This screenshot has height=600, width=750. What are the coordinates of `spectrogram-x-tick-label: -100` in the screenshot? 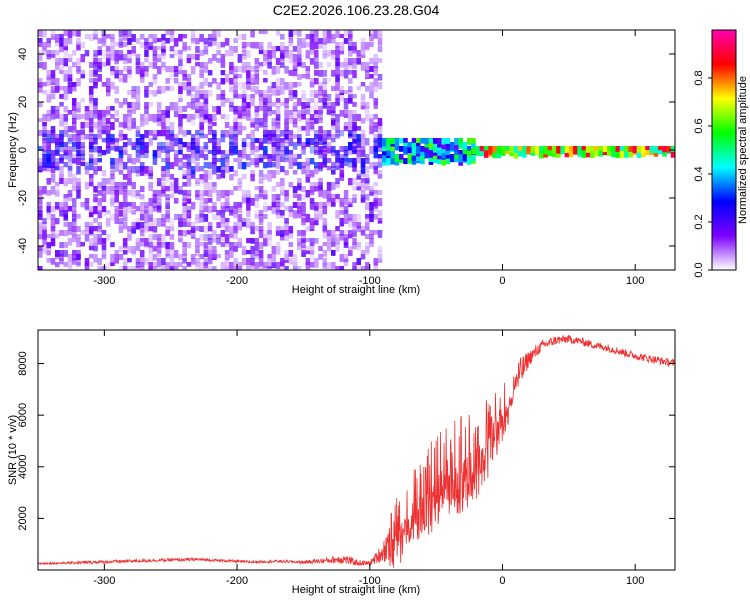 It's located at (370, 281).